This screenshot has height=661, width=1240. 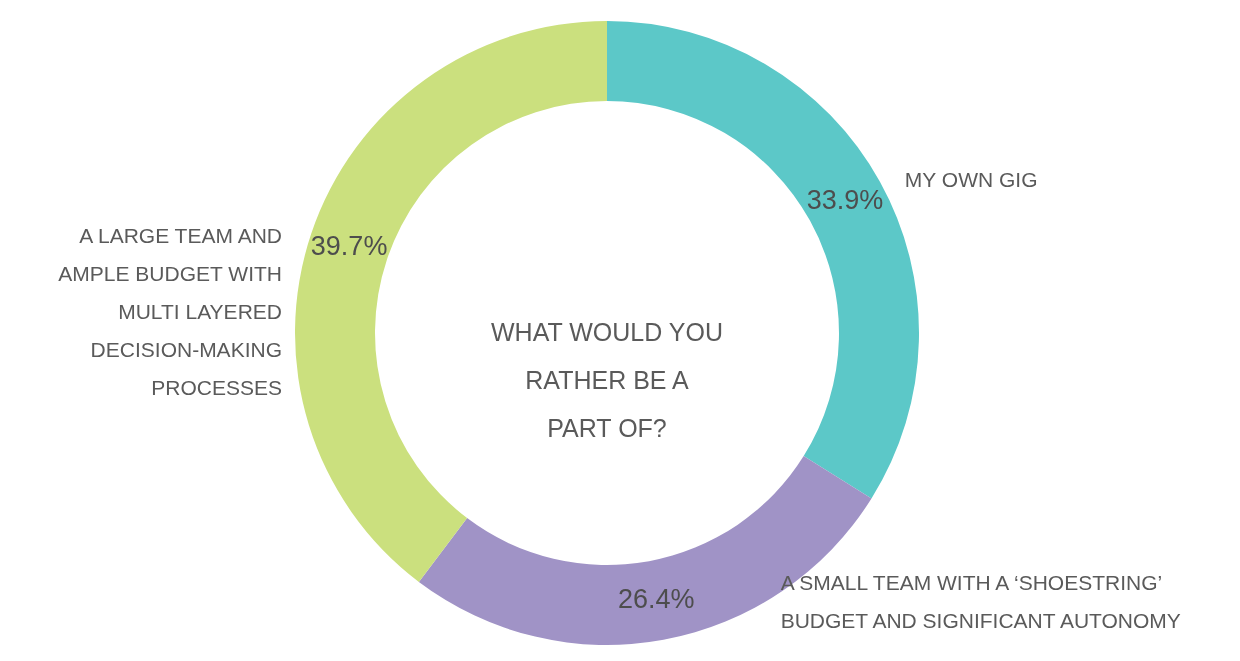 I want to click on text: WHAT WOULD YOU RATHER BE A PART OF?, so click(x=607, y=380).